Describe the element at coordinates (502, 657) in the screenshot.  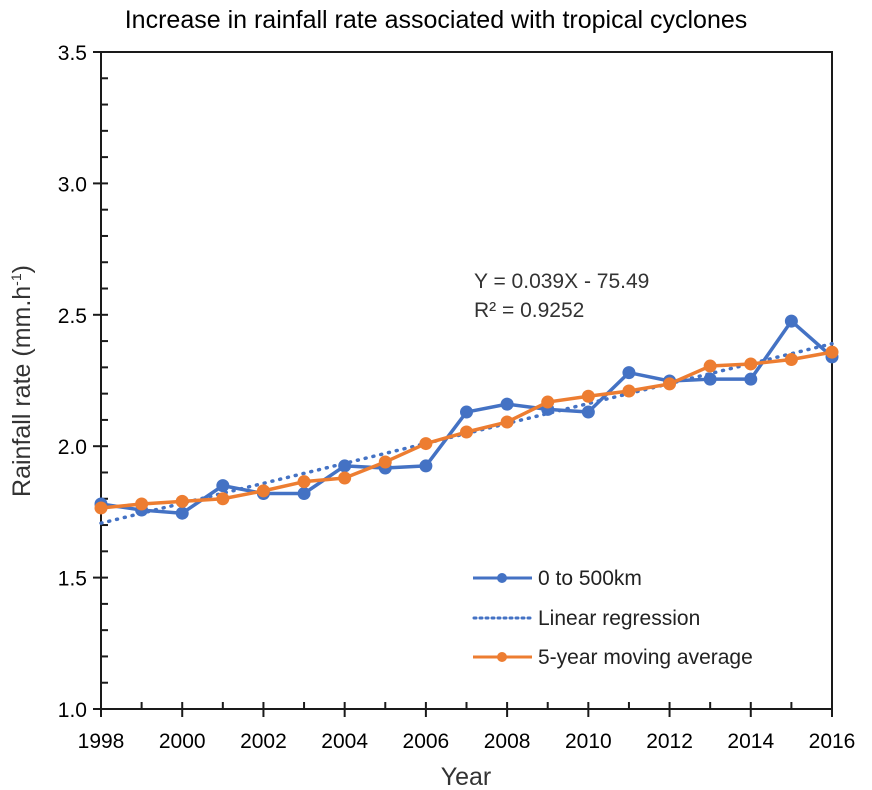
I see `legend-marker-moving-average` at that location.